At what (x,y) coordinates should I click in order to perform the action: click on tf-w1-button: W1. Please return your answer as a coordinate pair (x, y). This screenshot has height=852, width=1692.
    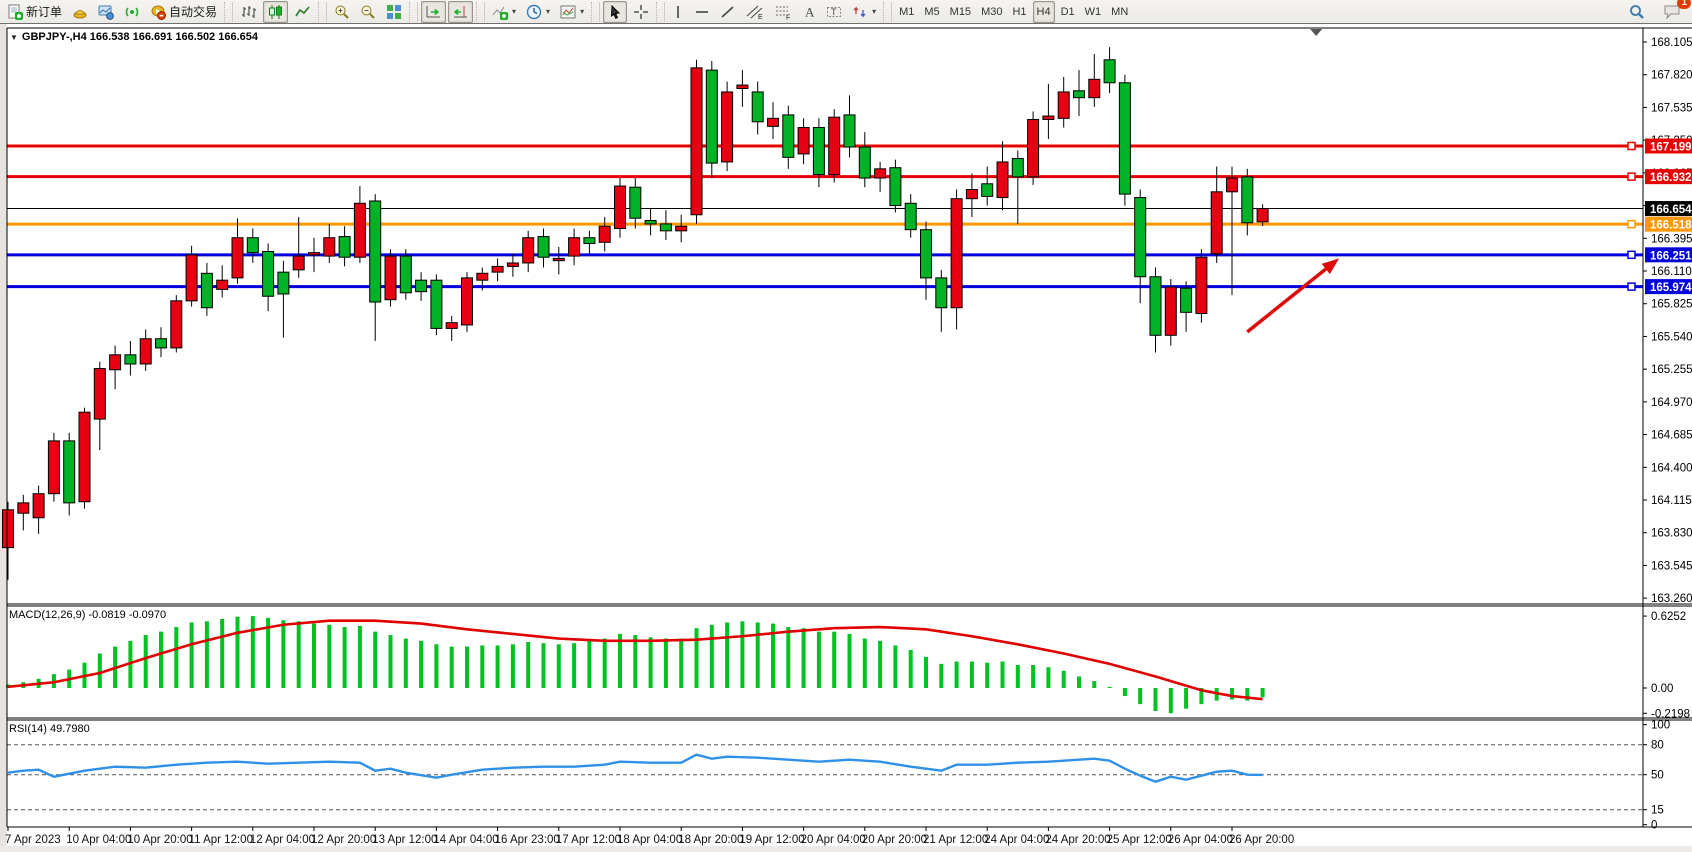
    Looking at the image, I should click on (1093, 12).